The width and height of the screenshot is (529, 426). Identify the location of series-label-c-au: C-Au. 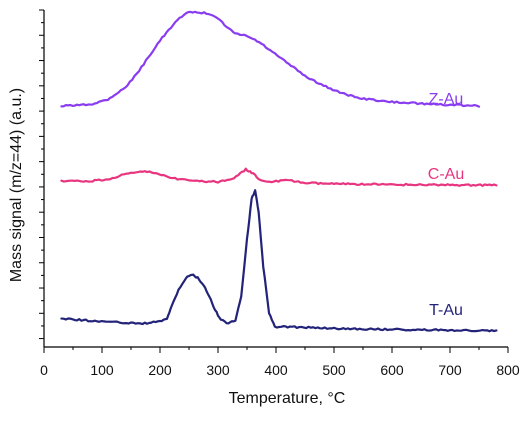
(446, 174).